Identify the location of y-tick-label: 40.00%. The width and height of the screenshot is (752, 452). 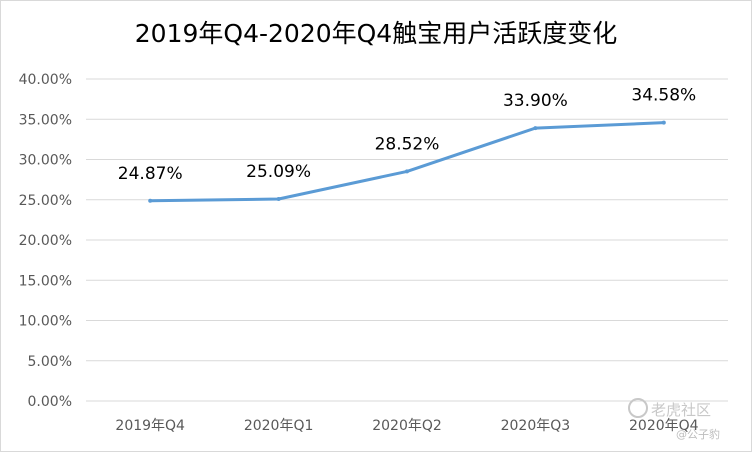
(45, 80).